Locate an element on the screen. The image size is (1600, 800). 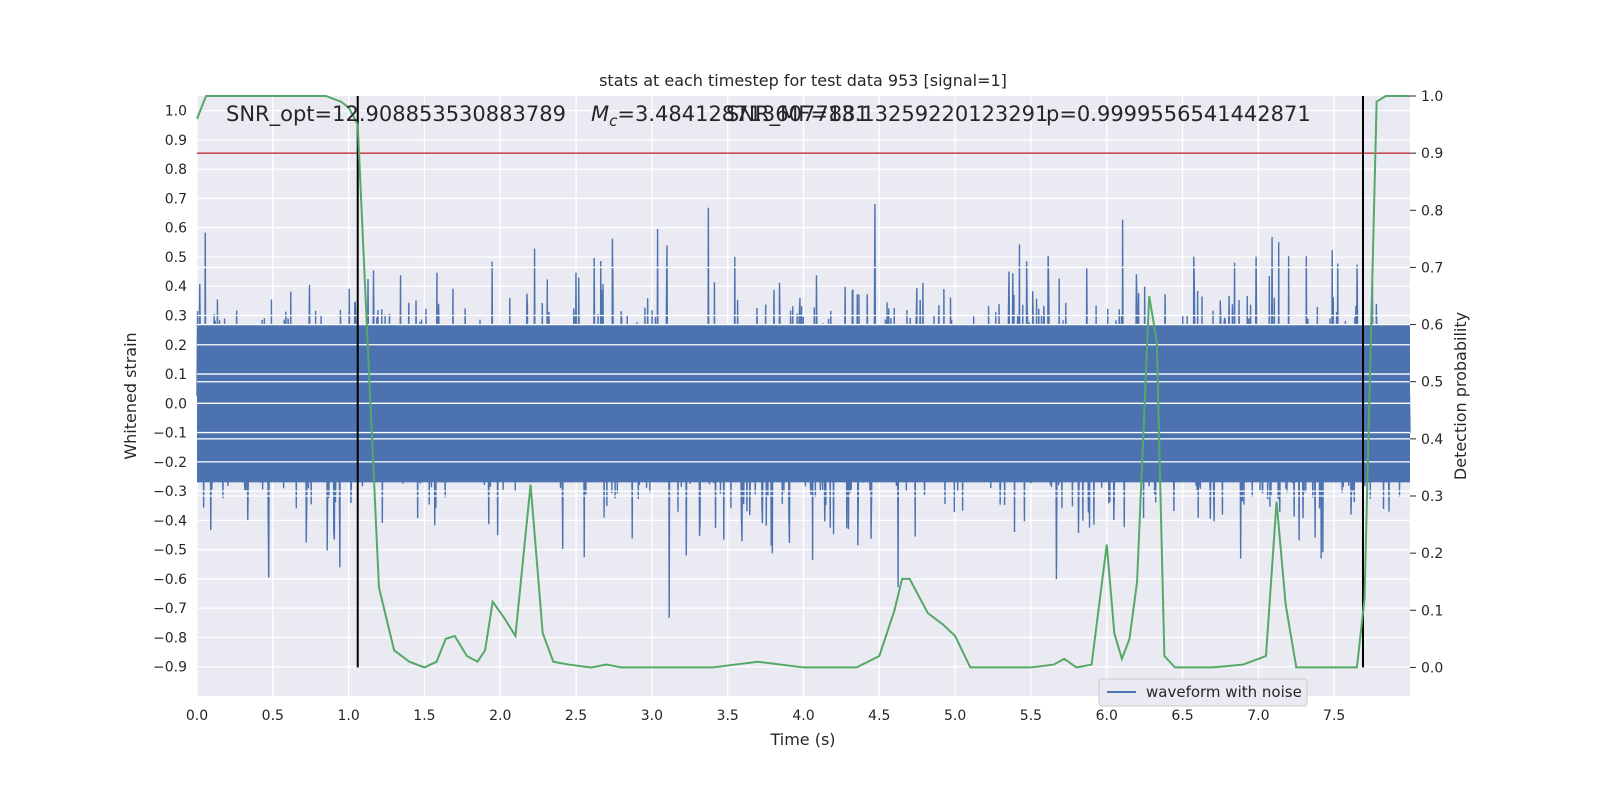
y-left-tick-label: 0.0 is located at coordinates (176, 404).